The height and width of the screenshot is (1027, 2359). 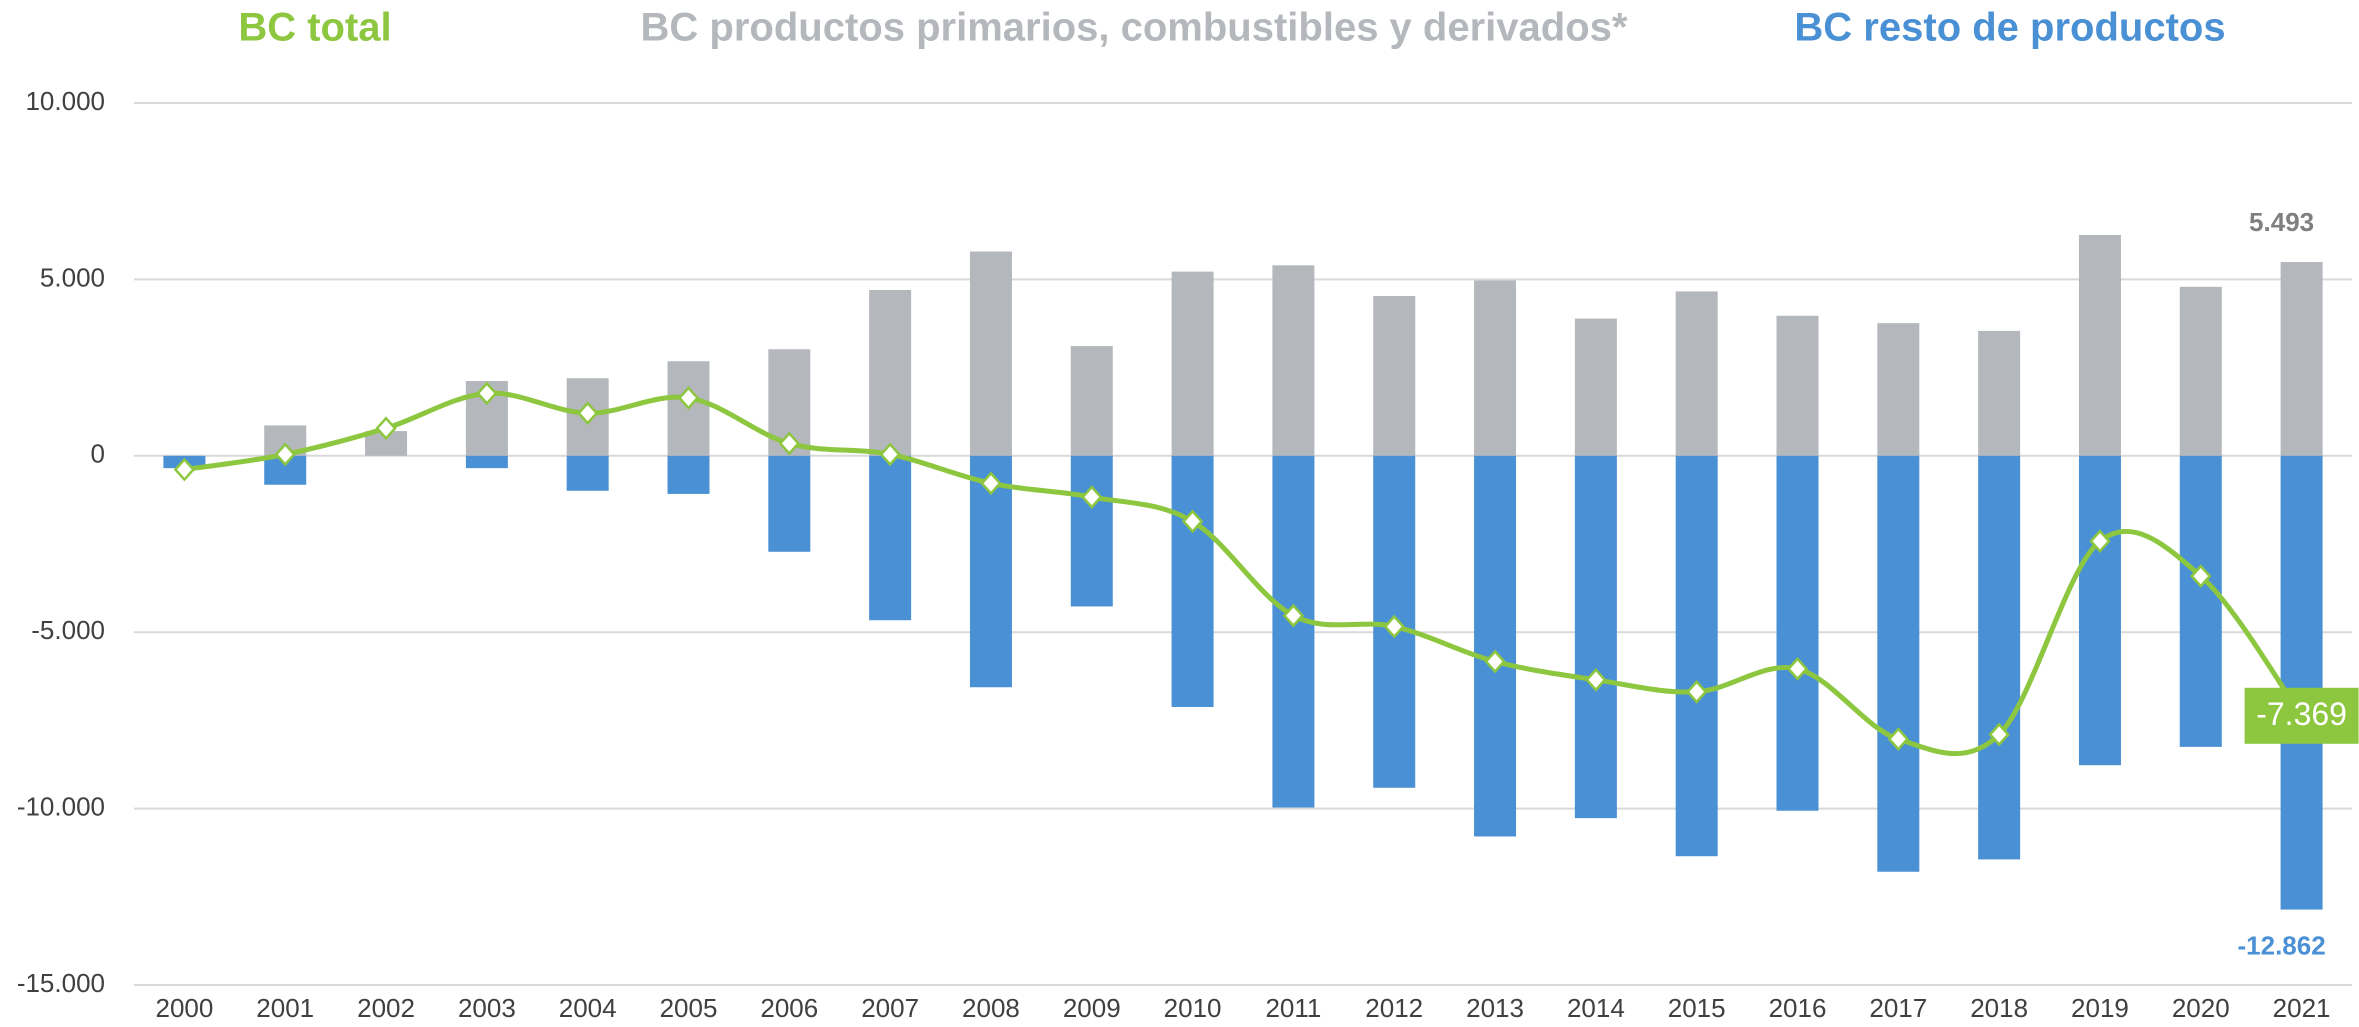 I want to click on x-tick-label: 2005, so click(x=689, y=1008).